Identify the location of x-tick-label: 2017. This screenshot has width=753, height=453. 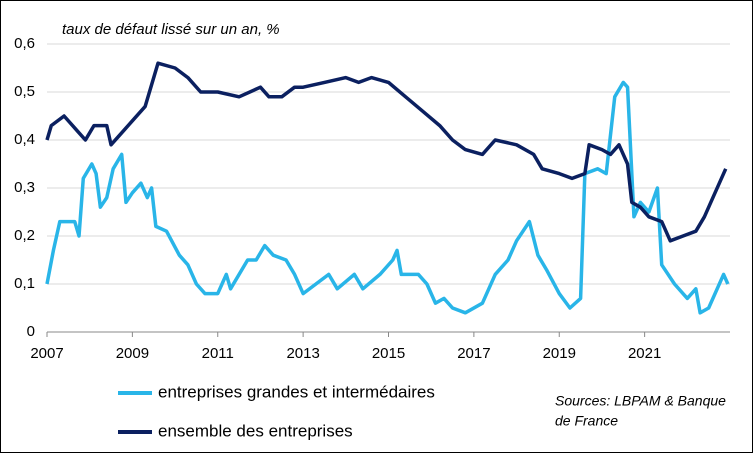
(473, 353).